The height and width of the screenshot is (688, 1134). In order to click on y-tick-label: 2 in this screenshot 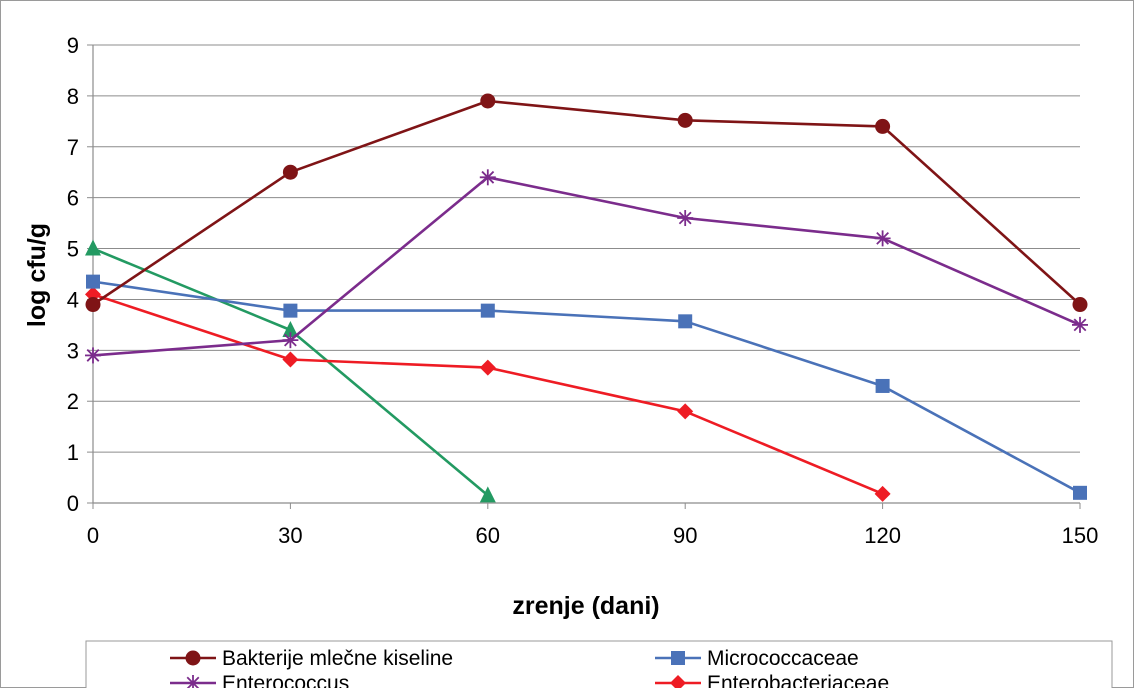, I will do `click(73, 401)`.